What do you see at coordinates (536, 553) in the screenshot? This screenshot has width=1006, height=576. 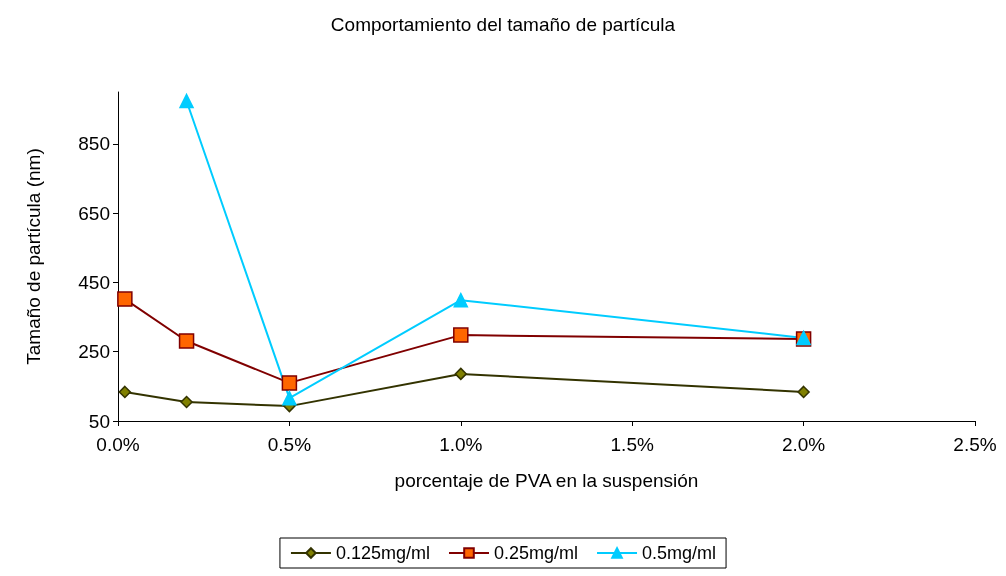 I see `legend-label: 0.25mg/ml` at bounding box center [536, 553].